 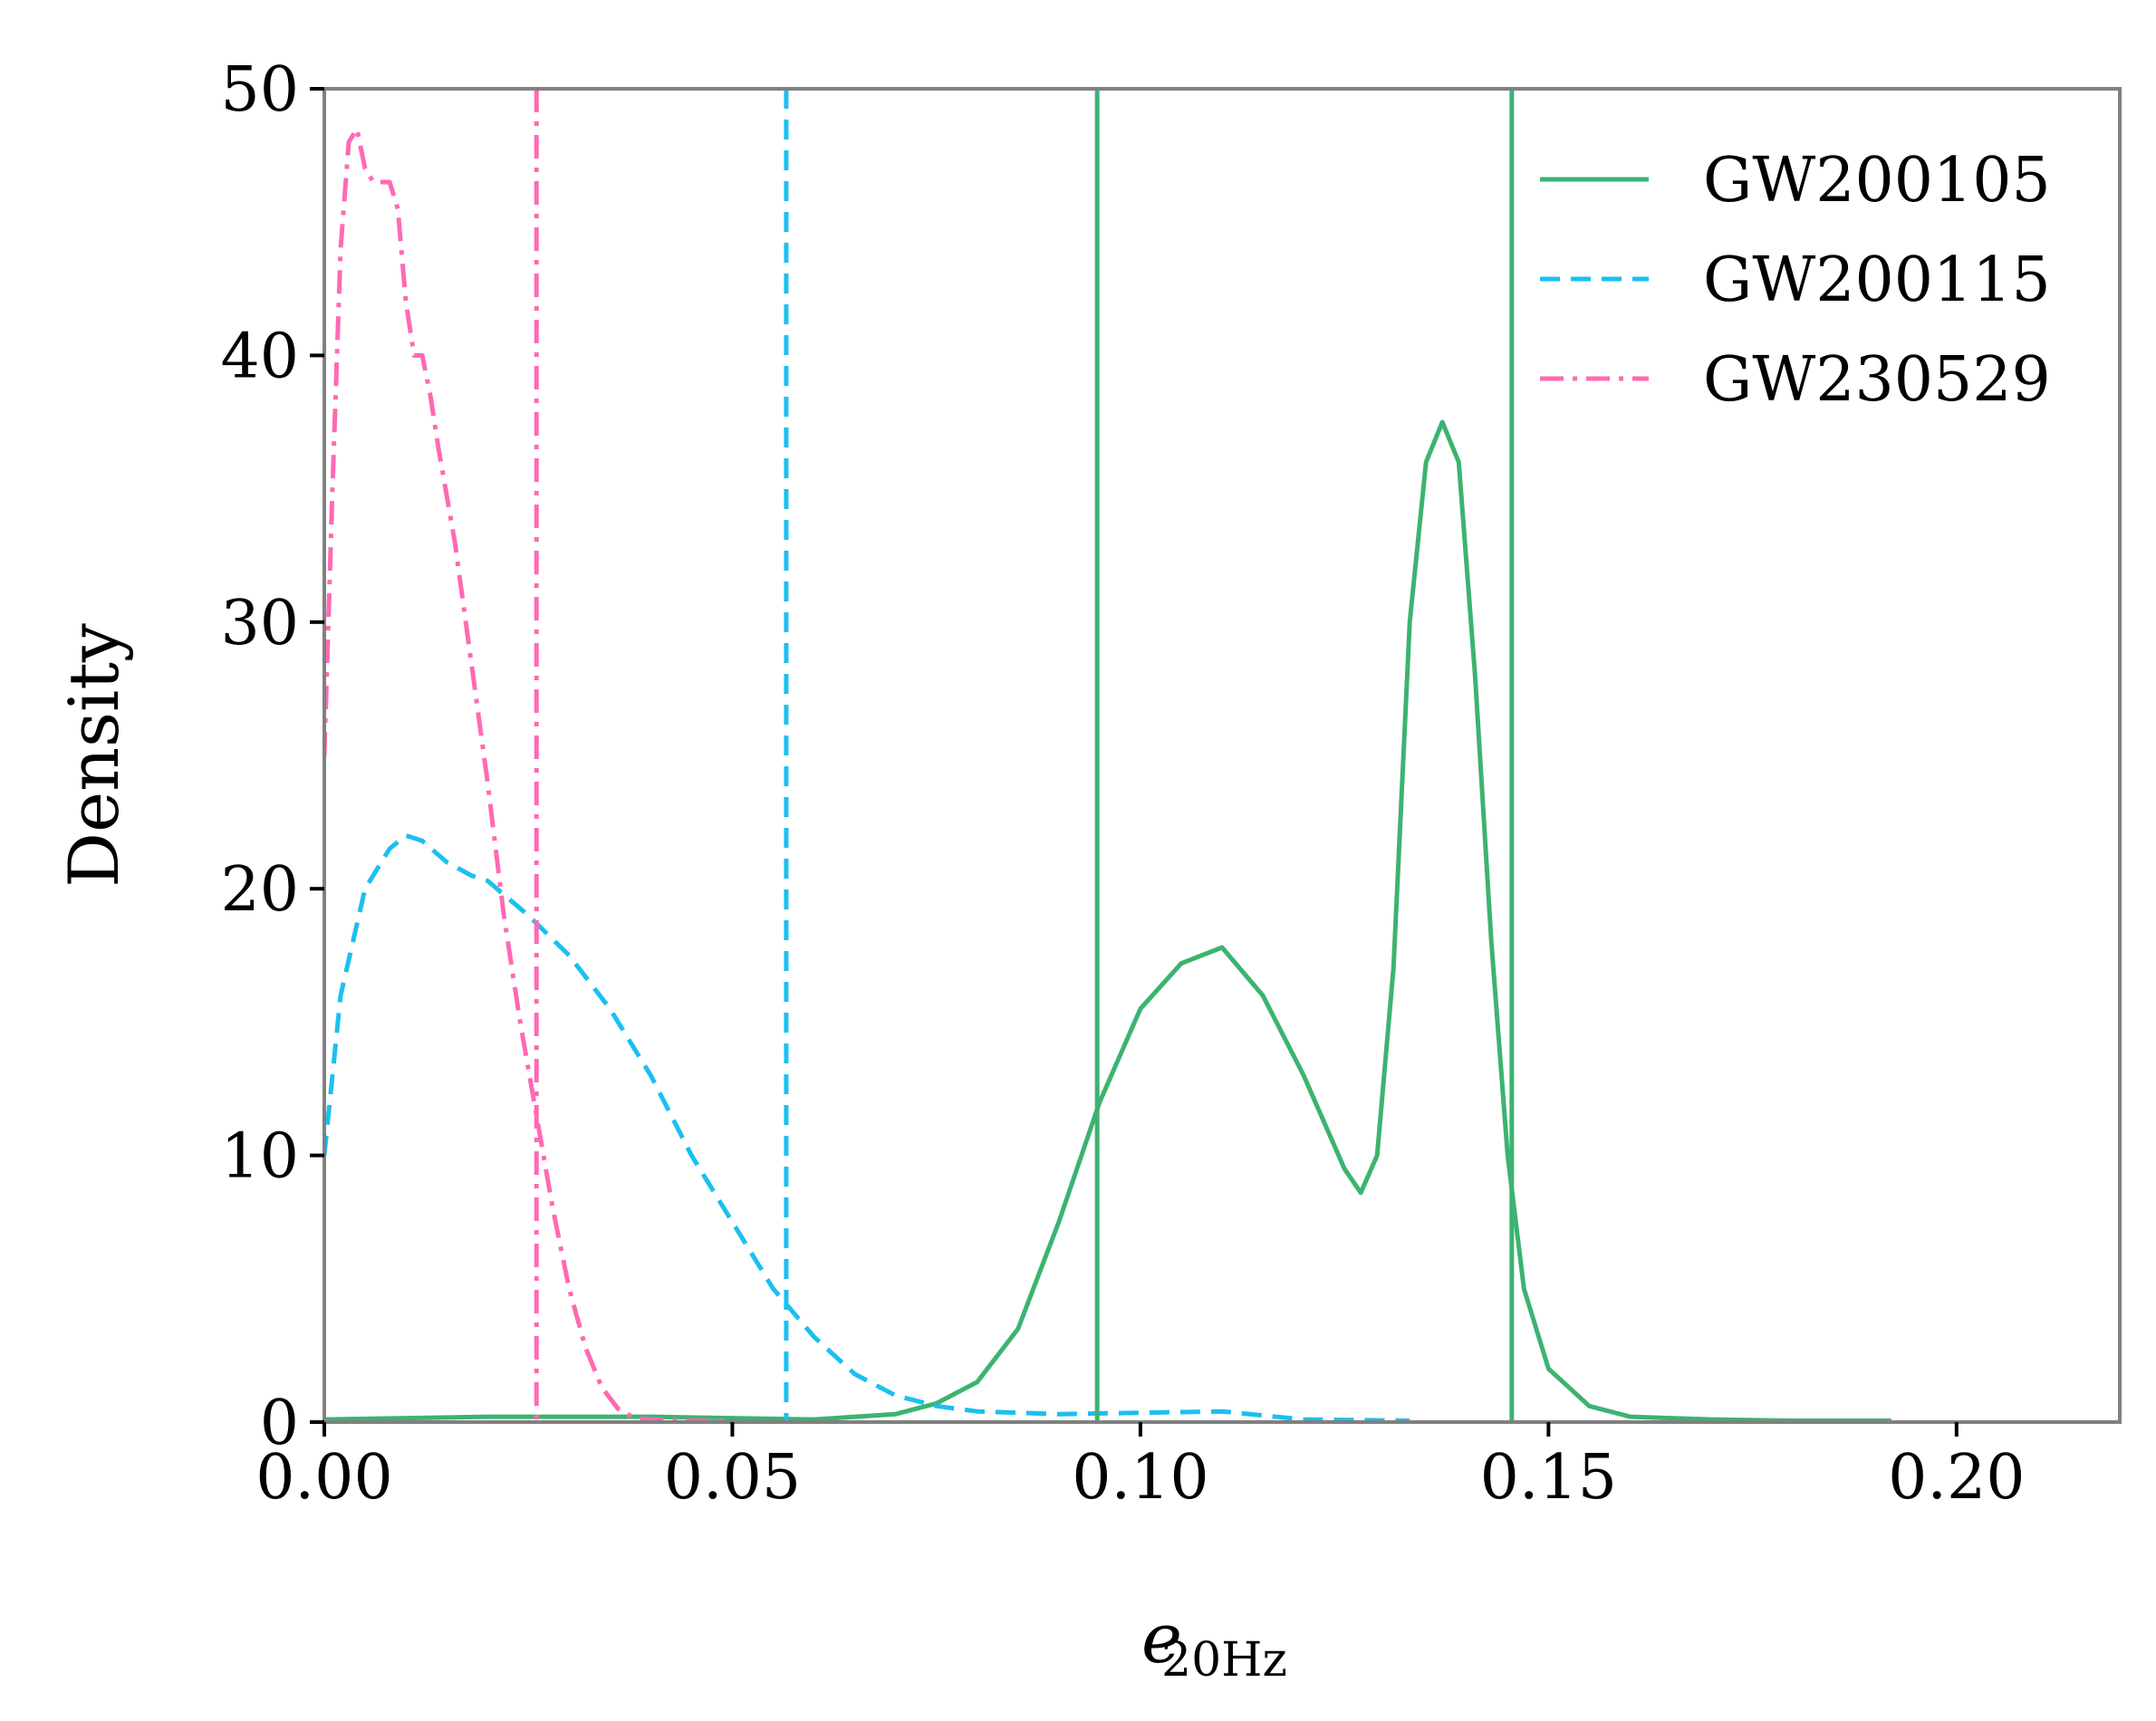 What do you see at coordinates (1224, 1660) in the screenshot?
I see `x-axis-label-subscript: 20Hz` at bounding box center [1224, 1660].